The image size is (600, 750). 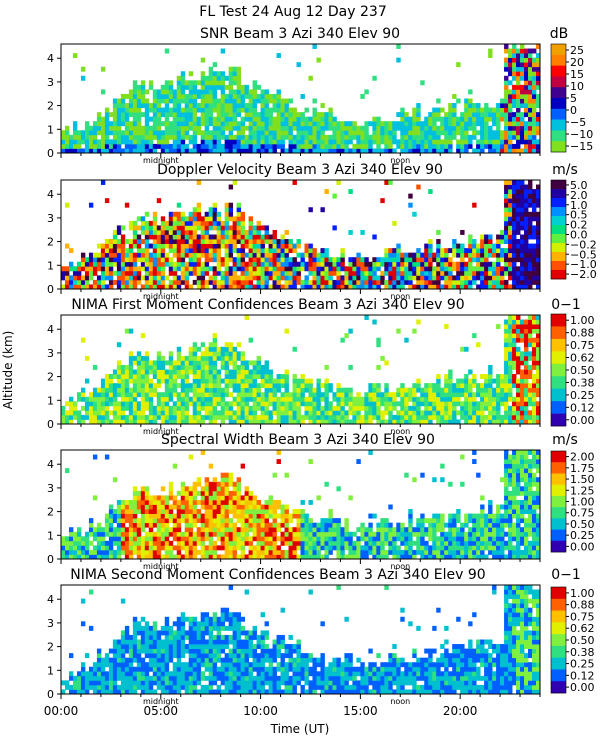 What do you see at coordinates (582, 320) in the screenshot?
I see `colorbar-label: 1.00` at bounding box center [582, 320].